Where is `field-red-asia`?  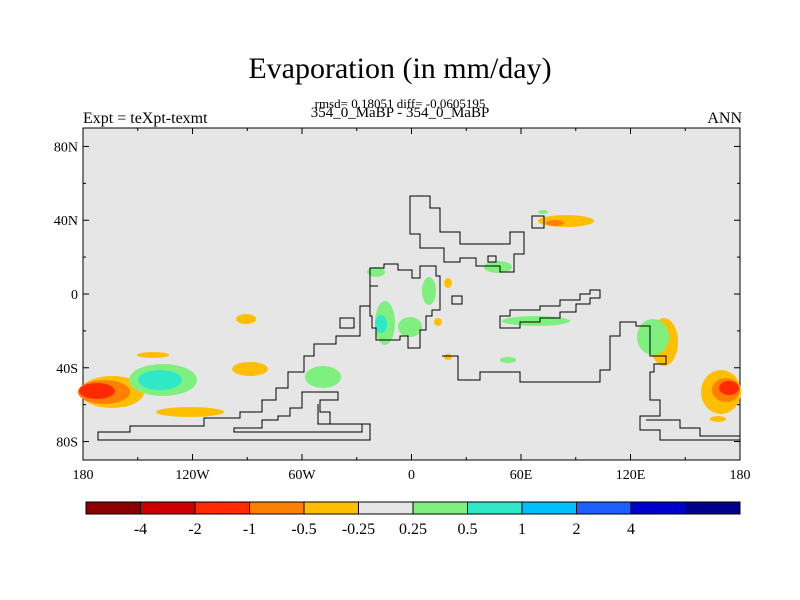
field-red-asia is located at coordinates (555, 223).